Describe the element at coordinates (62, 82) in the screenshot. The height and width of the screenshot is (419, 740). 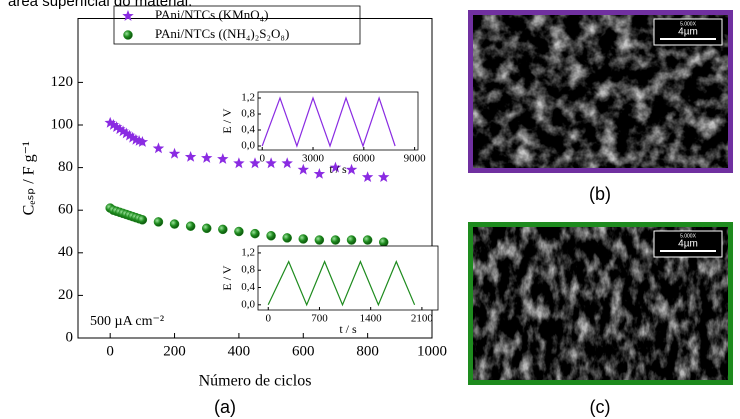
I see `y-tick-label: 120` at that location.